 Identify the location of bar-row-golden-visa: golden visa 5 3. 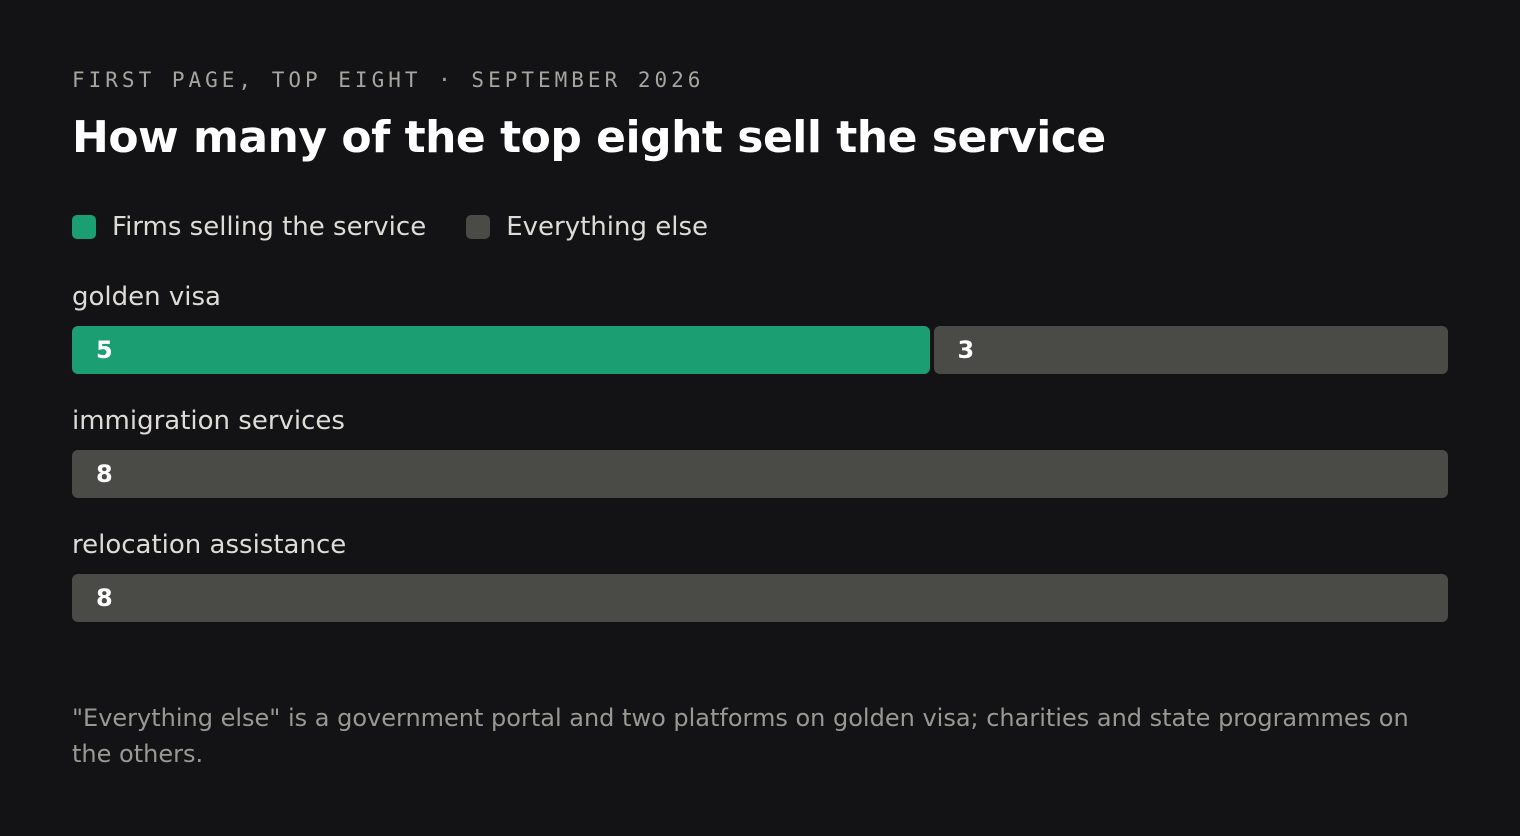
(760, 344).